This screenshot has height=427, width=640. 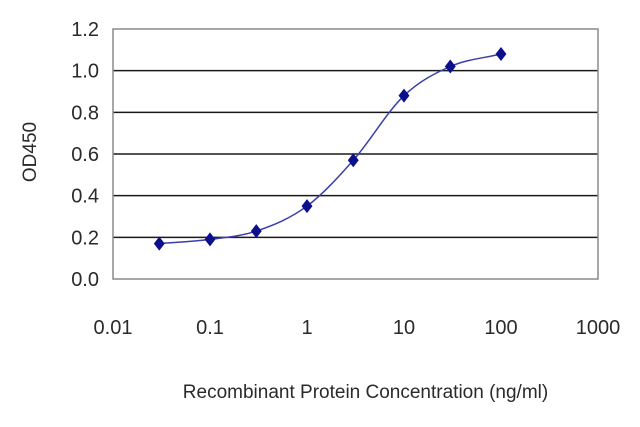 I want to click on y-tick-label: 0.2, so click(x=85, y=238).